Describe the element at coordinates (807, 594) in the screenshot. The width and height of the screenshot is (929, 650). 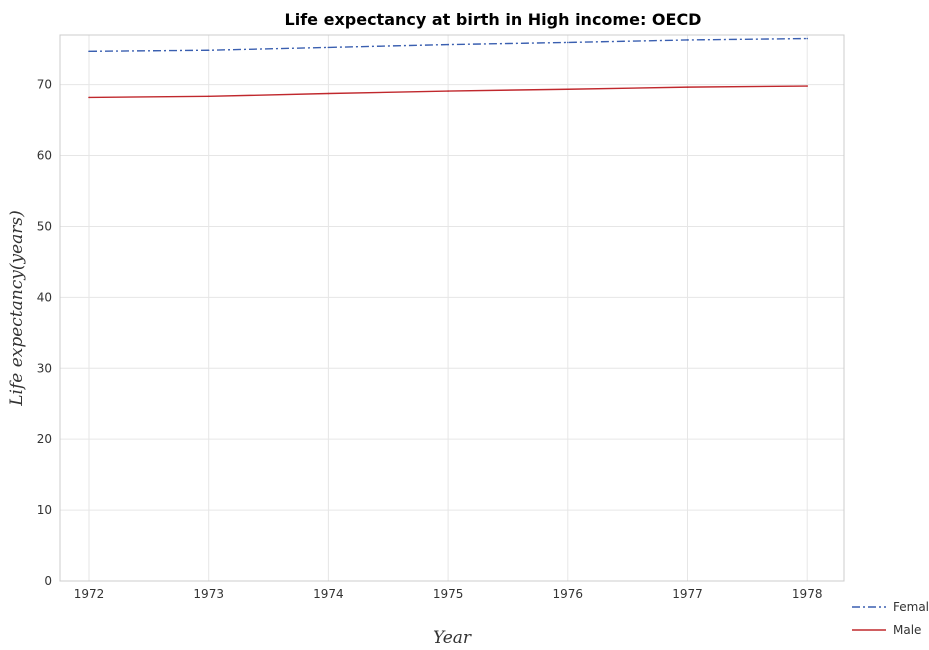
I see `x-tick-label: 1978` at that location.